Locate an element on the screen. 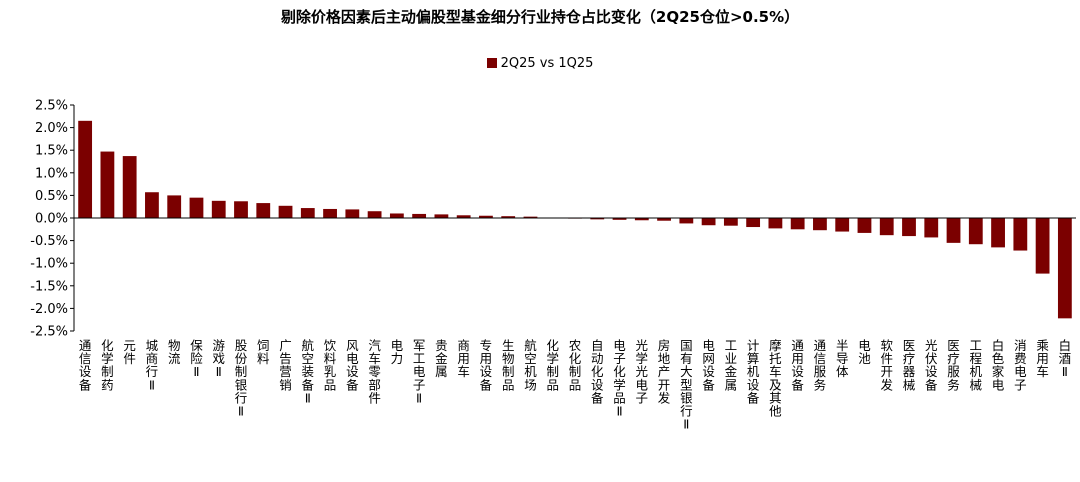  category-label: 城商行 Ⅱ is located at coordinates (152, 365).